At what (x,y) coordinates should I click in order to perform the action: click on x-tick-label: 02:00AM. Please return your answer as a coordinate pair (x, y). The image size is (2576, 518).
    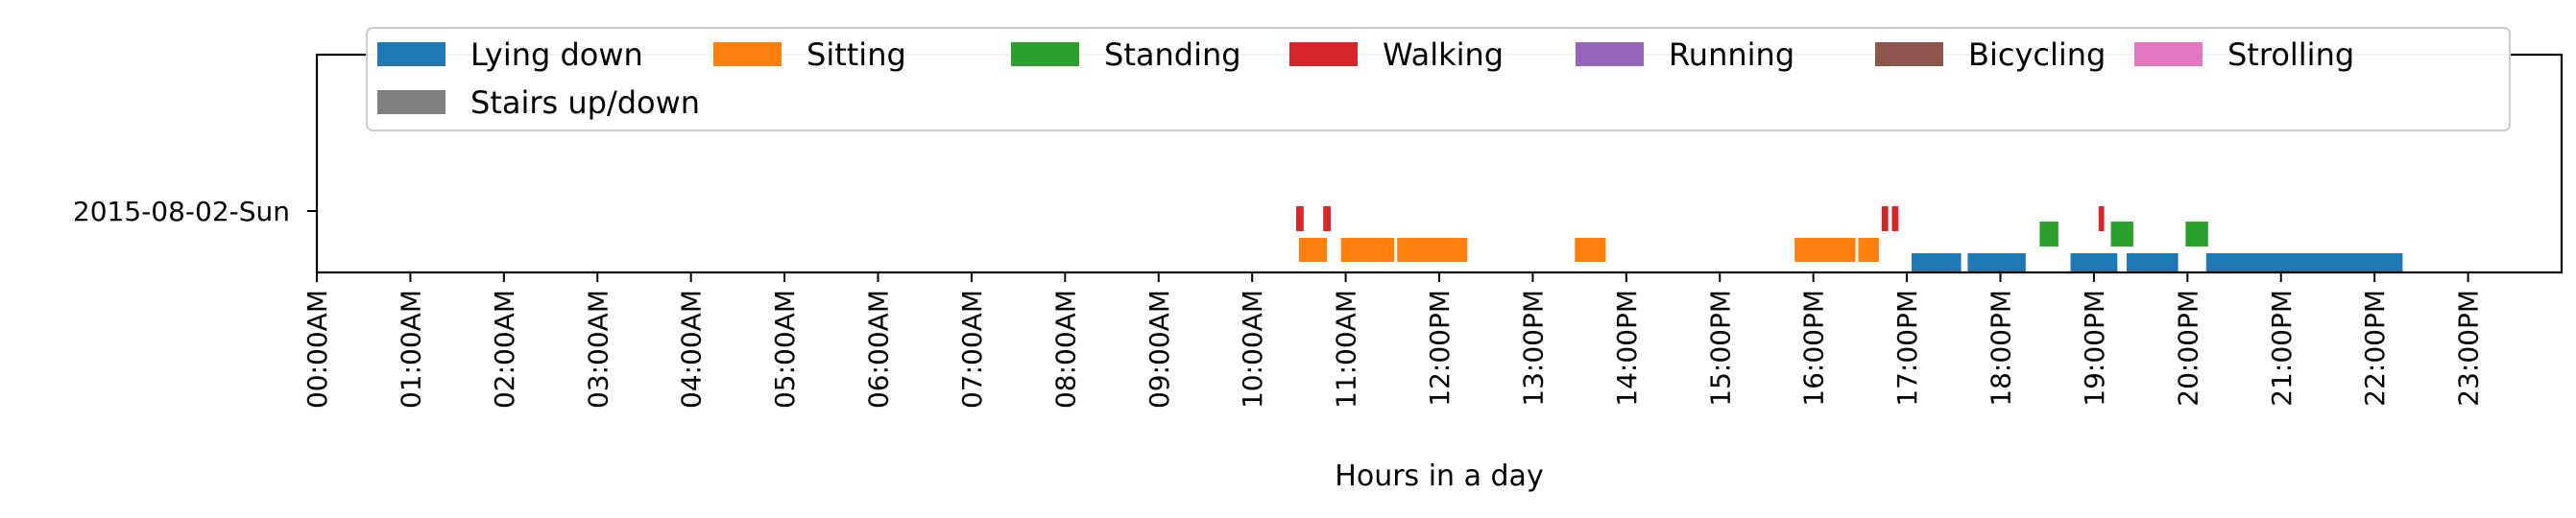
    Looking at the image, I should click on (504, 349).